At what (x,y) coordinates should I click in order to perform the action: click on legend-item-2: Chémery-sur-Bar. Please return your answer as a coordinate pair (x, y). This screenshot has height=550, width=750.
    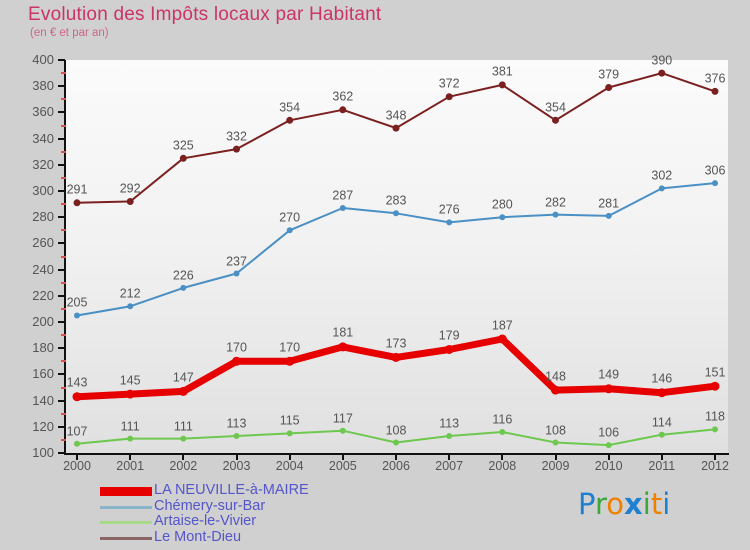
    Looking at the image, I should click on (265, 507).